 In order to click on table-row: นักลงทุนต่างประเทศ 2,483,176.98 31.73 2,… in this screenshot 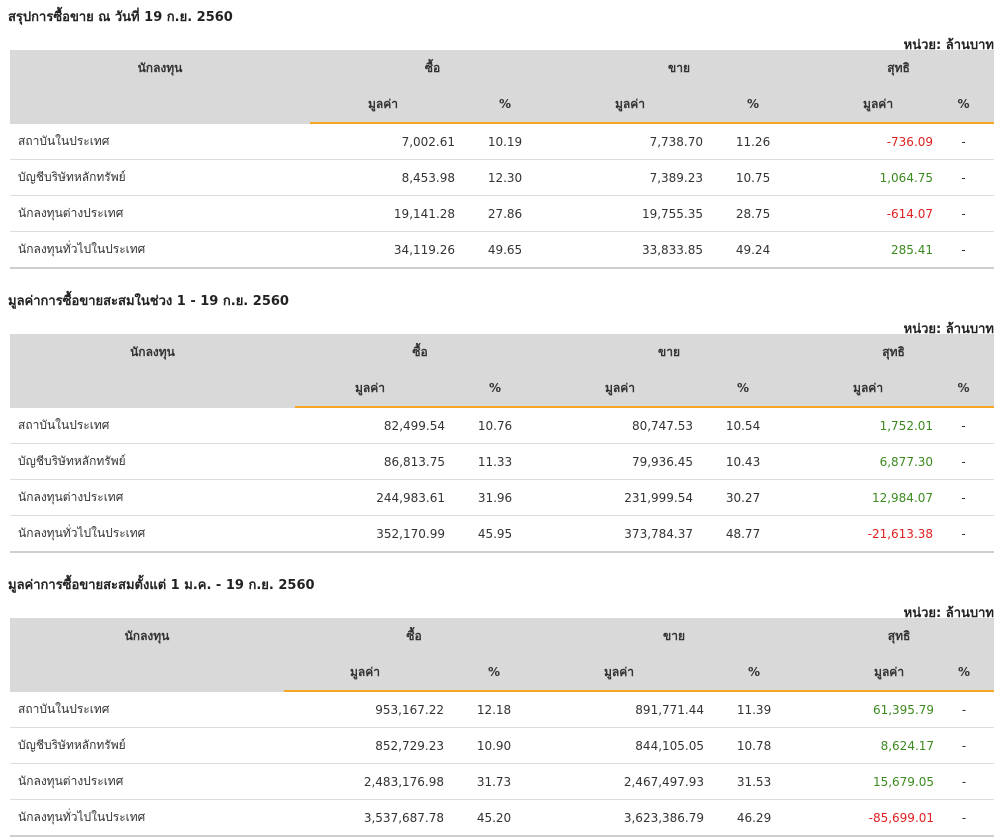, I will do `click(502, 781)`.